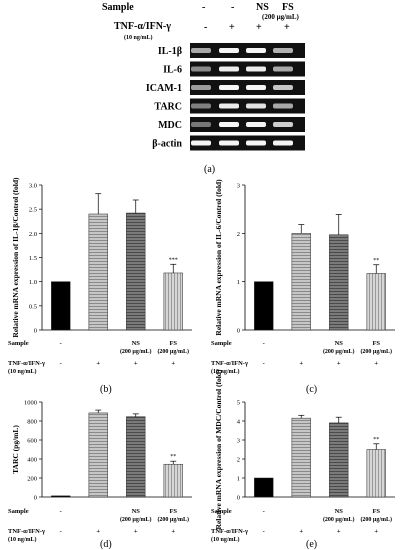 The height and width of the screenshot is (550, 417). What do you see at coordinates (15, 449) in the screenshot?
I see `y-axis-label: TARC (pg/mL)` at bounding box center [15, 449].